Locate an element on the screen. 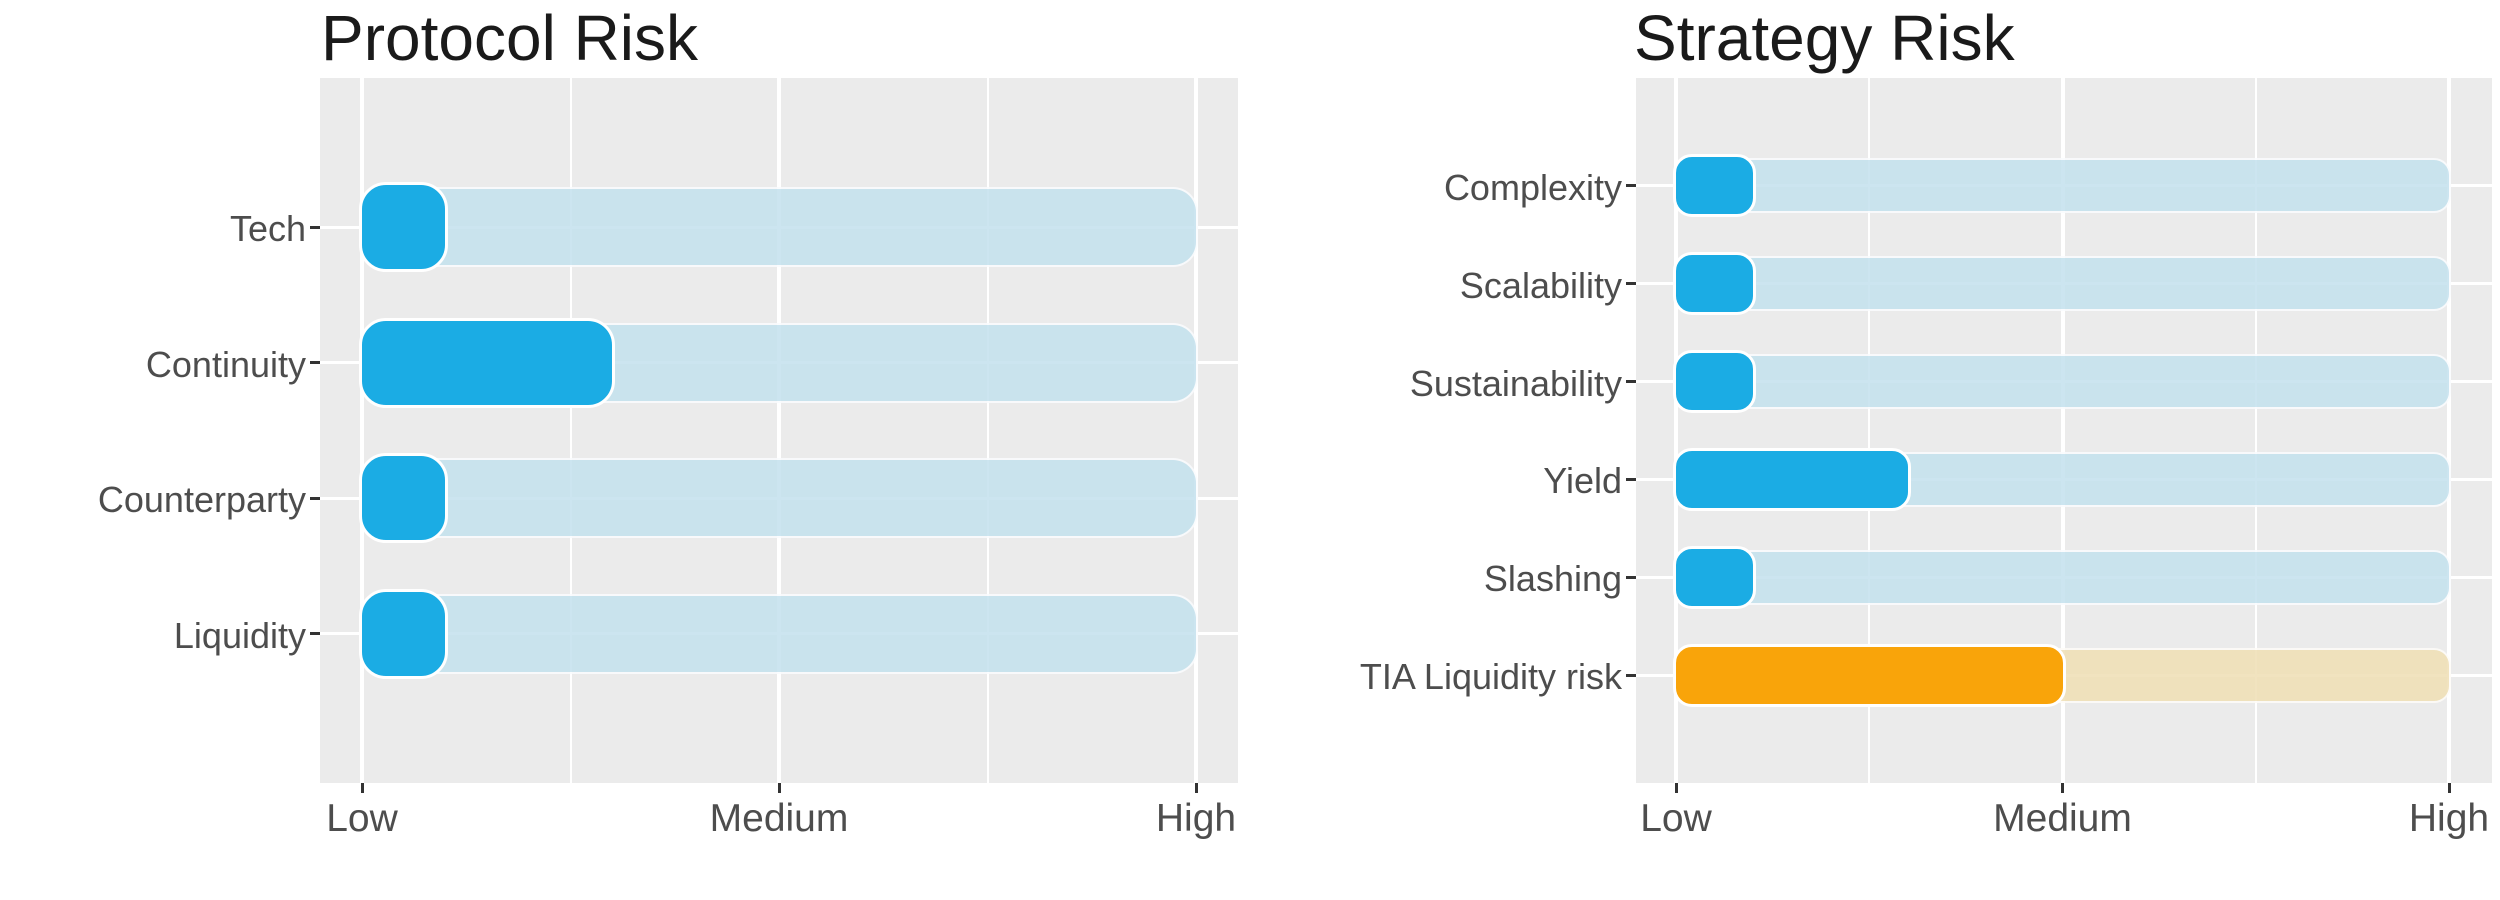  y-axis-label-tech: Tech is located at coordinates (267, 229).